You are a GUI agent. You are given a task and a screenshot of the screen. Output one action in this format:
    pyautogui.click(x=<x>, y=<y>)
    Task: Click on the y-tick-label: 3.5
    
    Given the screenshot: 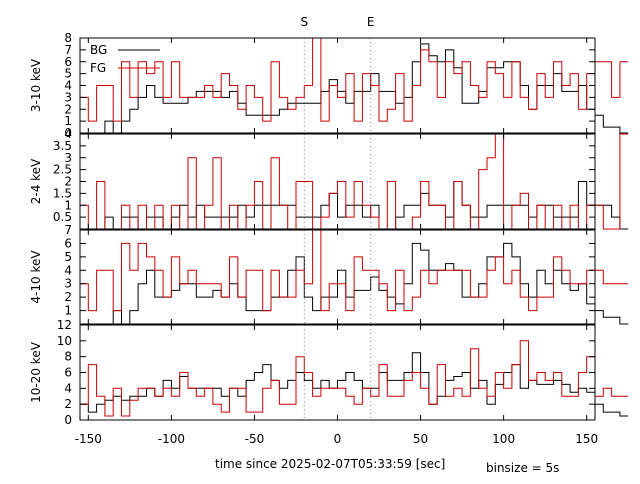 What is the action you would take?
    pyautogui.click(x=62, y=146)
    